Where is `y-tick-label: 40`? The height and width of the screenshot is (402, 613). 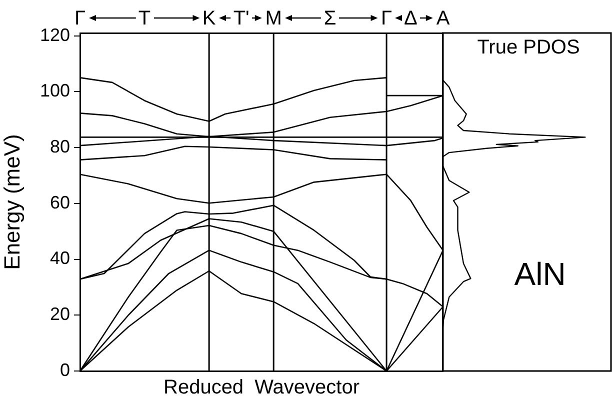
y-tick-label: 40 is located at coordinates (60, 258).